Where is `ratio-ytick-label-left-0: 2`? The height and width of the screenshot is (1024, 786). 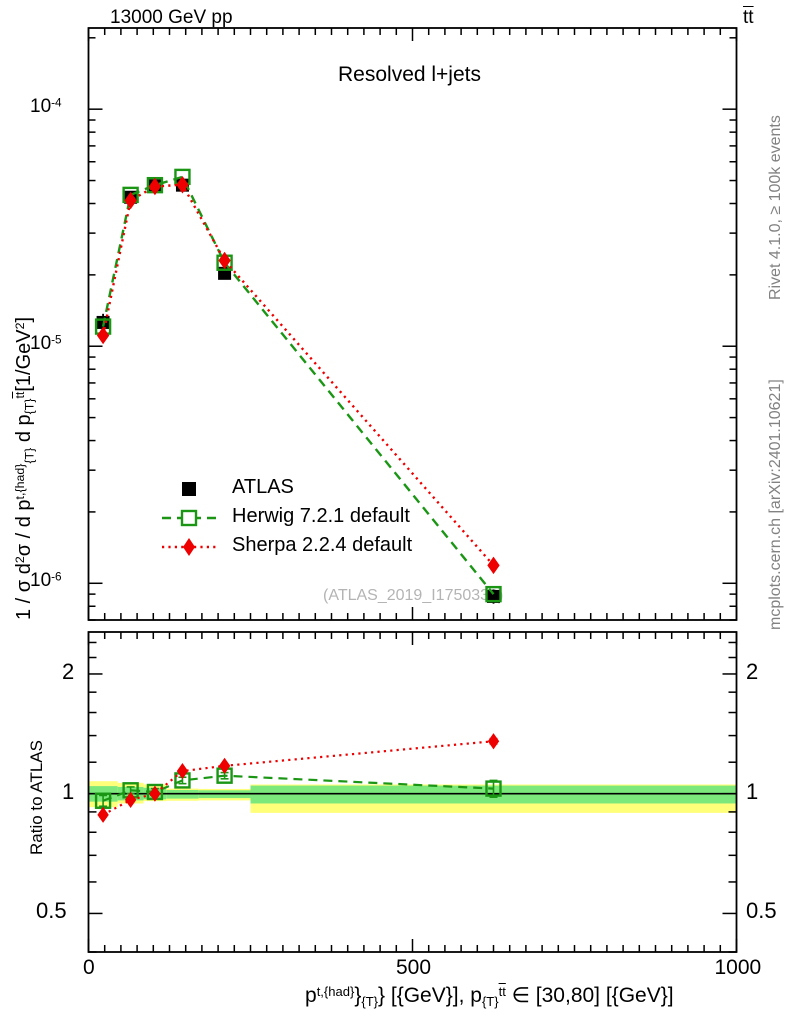 ratio-ytick-label-left-0: 2 is located at coordinates (68, 671).